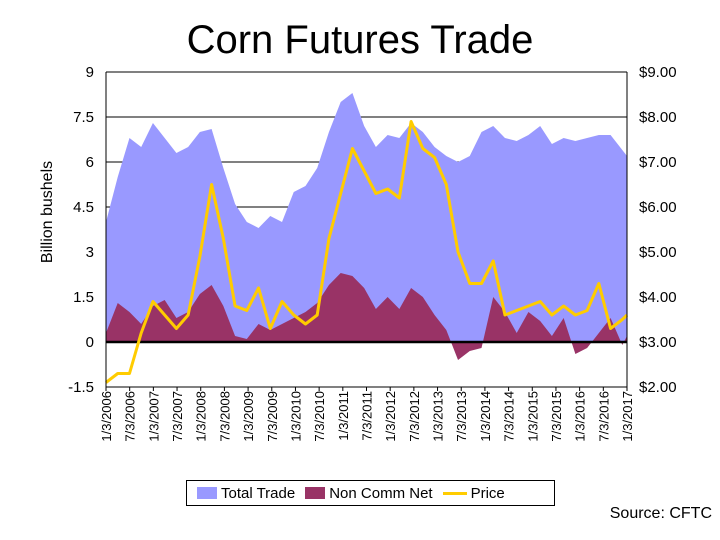 The height and width of the screenshot is (540, 720). Describe the element at coordinates (658, 387) in the screenshot. I see `y2-tick-label-0: $2.00` at that location.